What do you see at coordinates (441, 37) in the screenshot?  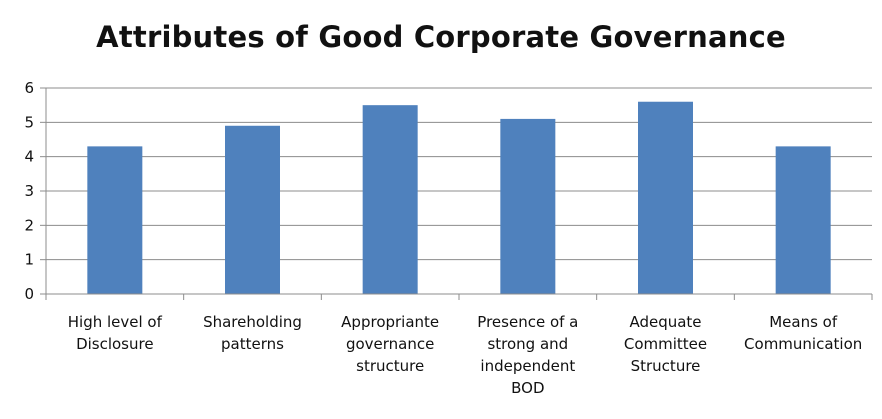 I see `chart-title: Attributes of Good Corporate Governance` at bounding box center [441, 37].